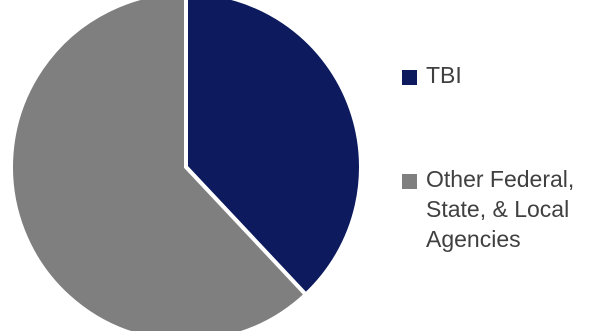  What do you see at coordinates (409, 181) in the screenshot?
I see `legend-swatch-other-agencies` at bounding box center [409, 181].